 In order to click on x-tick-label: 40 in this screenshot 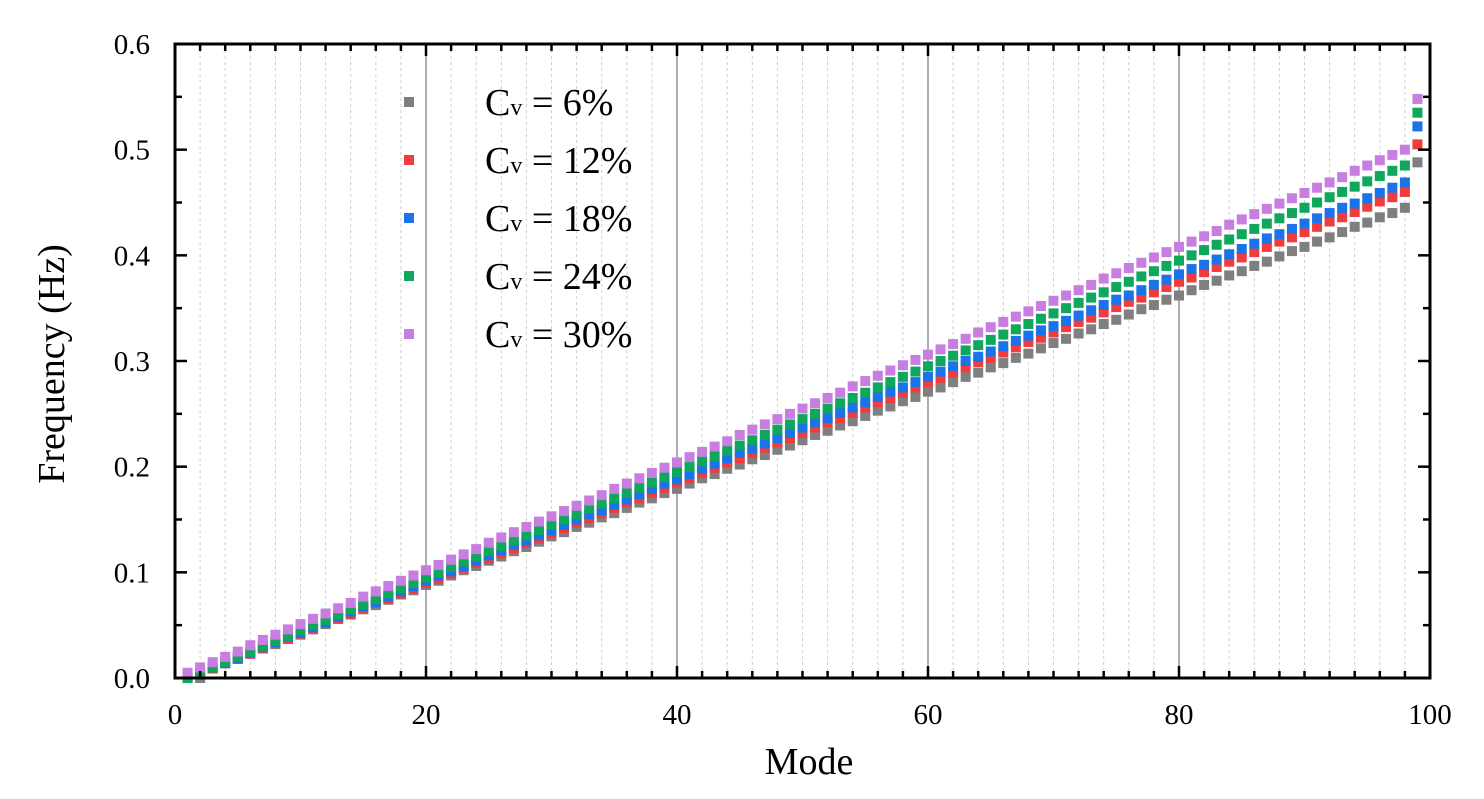, I will do `click(677, 715)`.